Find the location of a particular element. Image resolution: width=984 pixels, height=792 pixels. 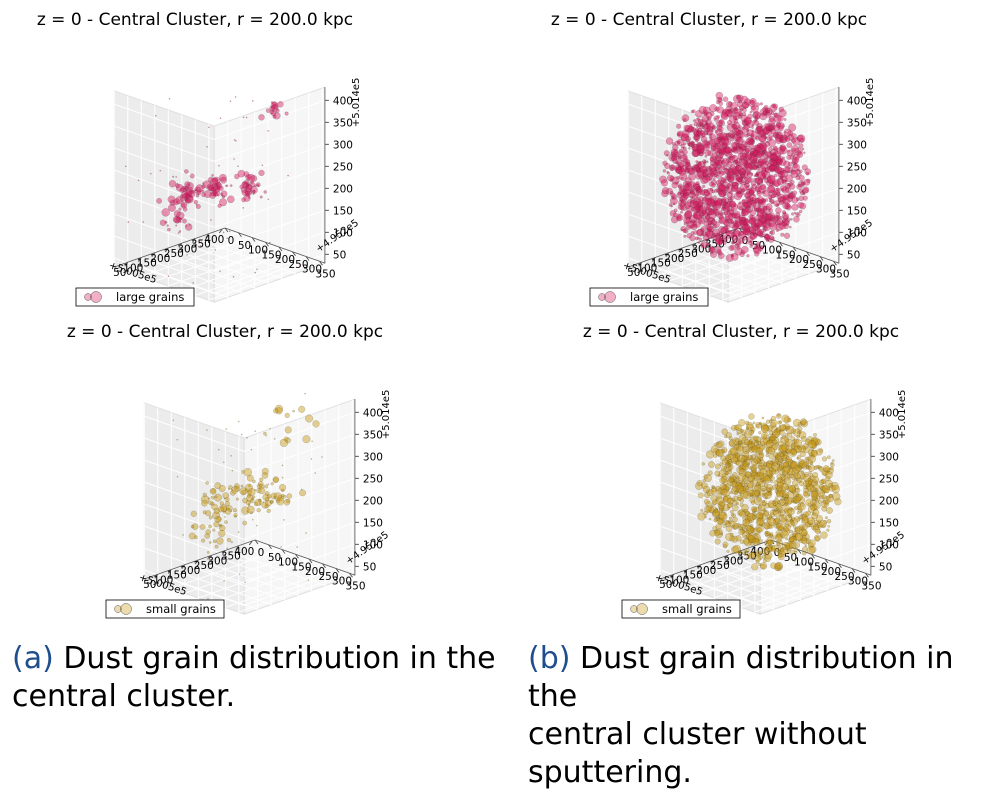

z-tick-label: 400 is located at coordinates (343, 101).